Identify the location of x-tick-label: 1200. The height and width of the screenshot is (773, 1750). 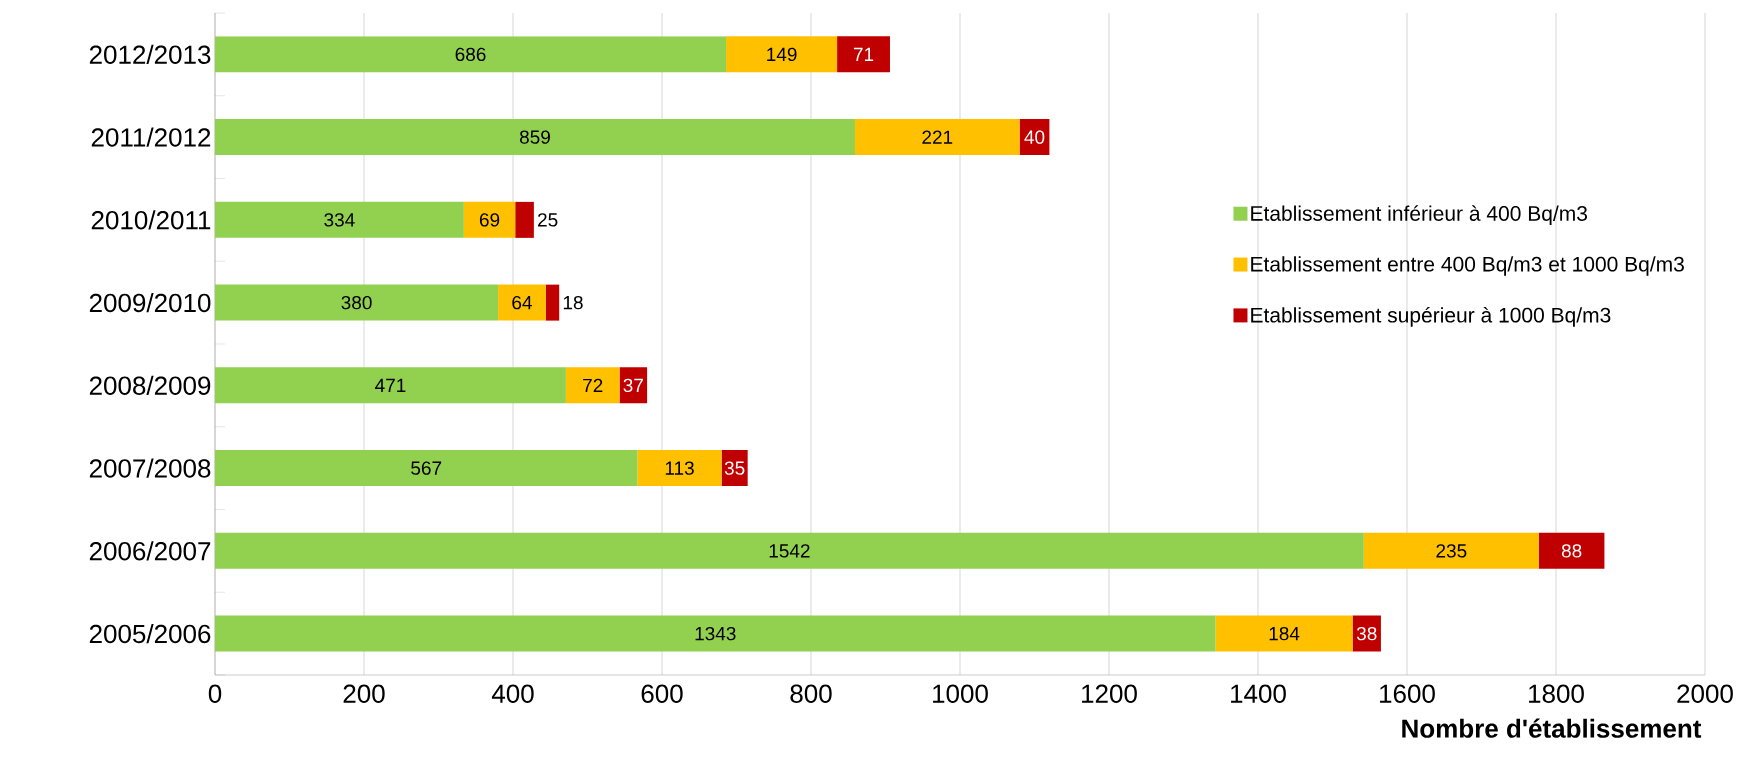
(1109, 693).